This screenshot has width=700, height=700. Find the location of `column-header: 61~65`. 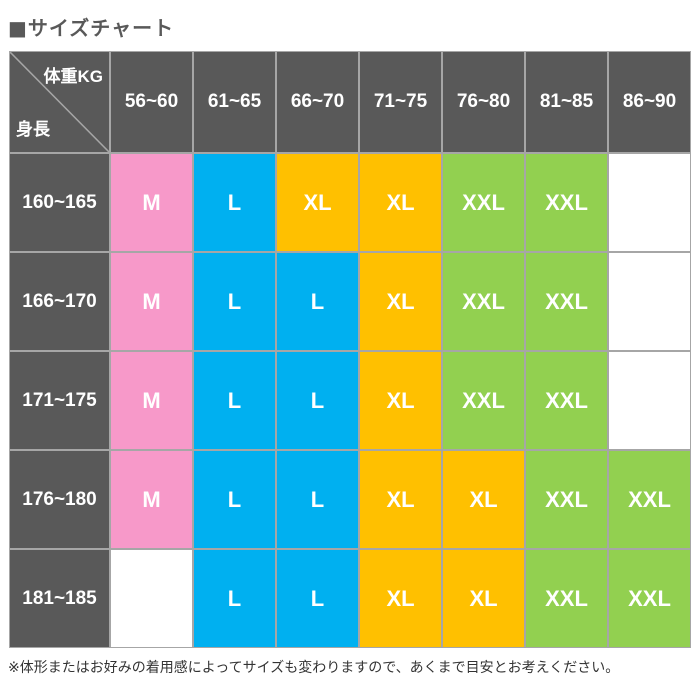

column-header: 61~65 is located at coordinates (234, 102).